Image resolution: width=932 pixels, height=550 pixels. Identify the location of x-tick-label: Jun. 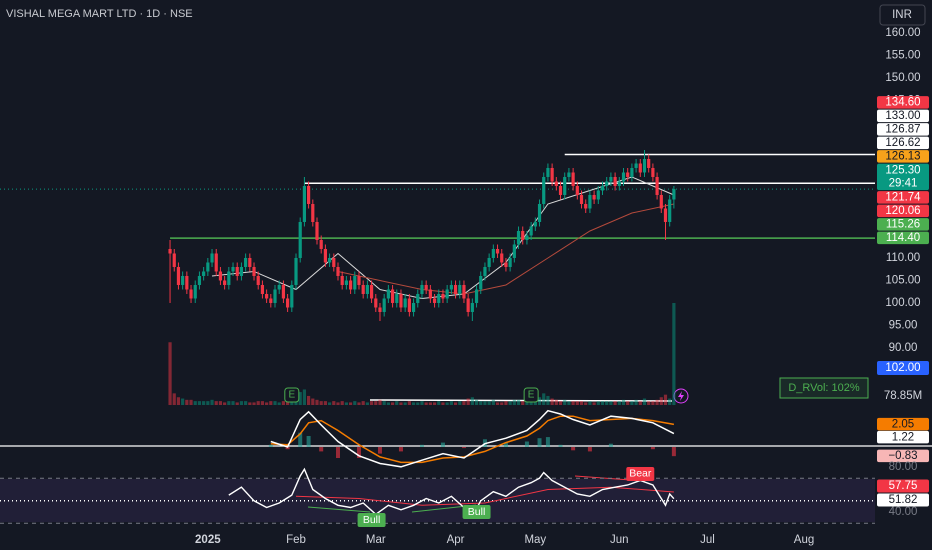
(619, 540).